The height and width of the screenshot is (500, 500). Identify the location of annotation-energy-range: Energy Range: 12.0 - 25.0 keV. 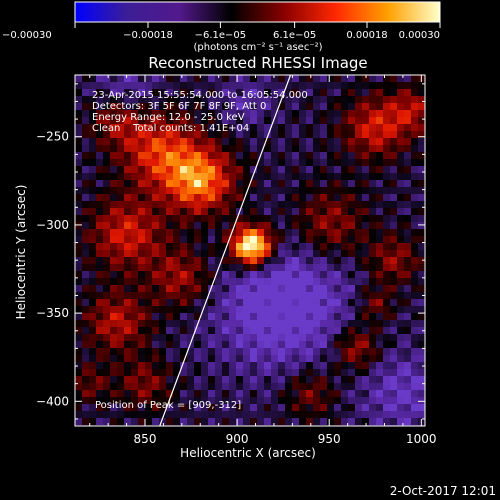
(168, 117).